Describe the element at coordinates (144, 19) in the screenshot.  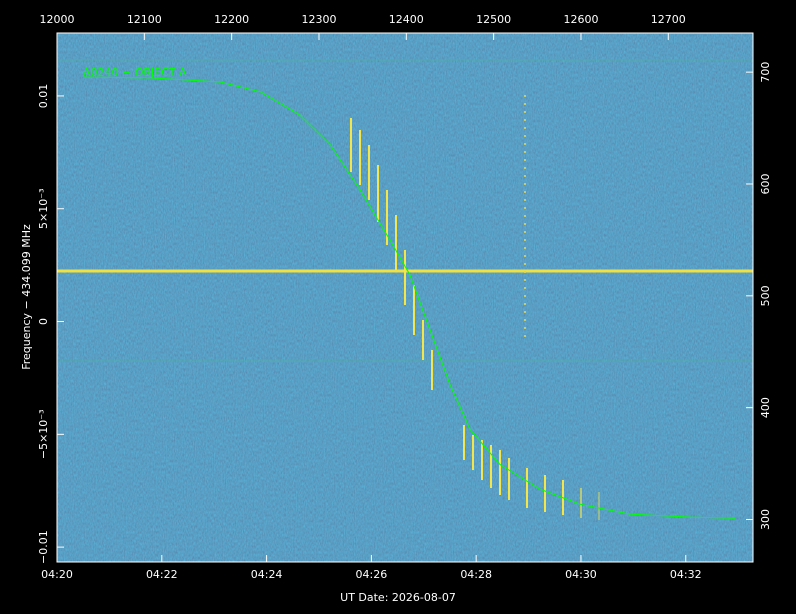
I see `x-top-tick-label: 12100` at that location.